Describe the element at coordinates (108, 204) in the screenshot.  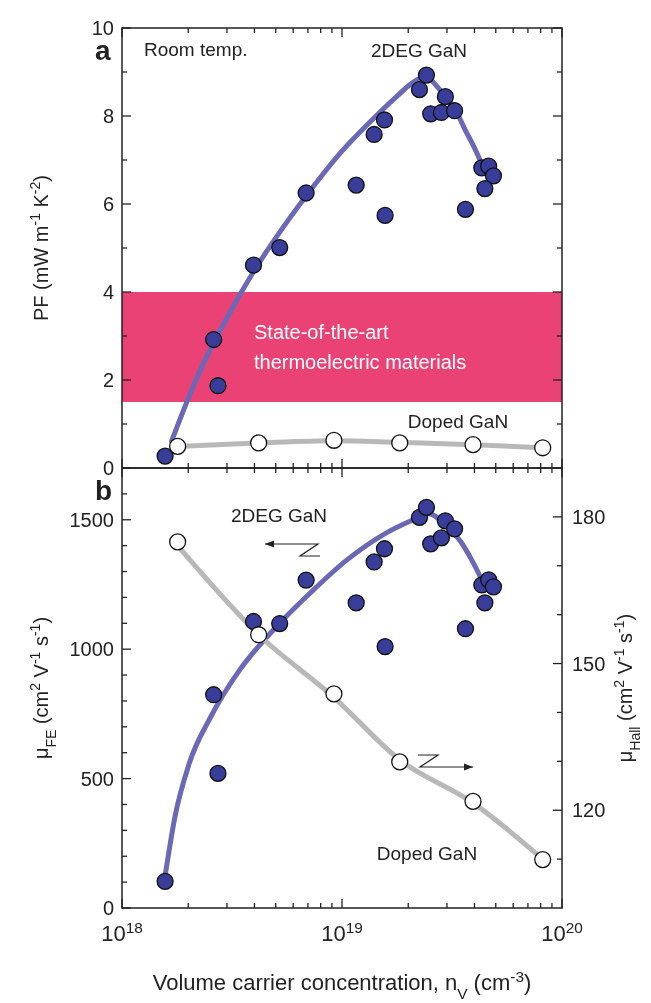
I see `y-tick-label: 6` at that location.